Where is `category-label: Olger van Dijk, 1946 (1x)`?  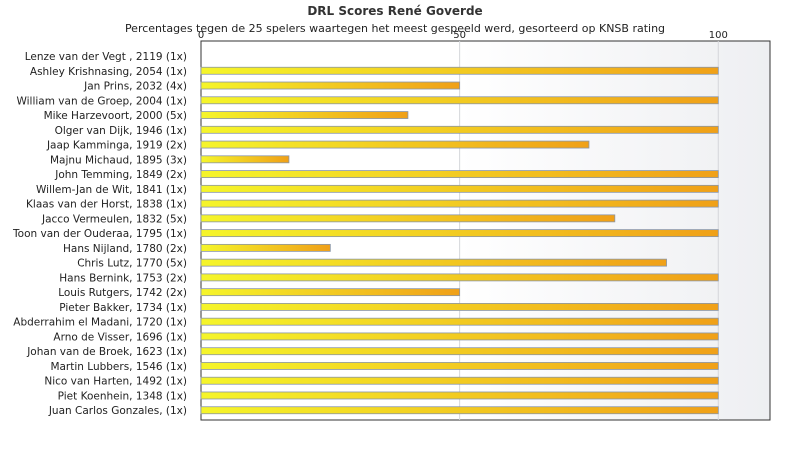
category-label: Olger van Dijk, 1946 (1x) is located at coordinates (121, 131).